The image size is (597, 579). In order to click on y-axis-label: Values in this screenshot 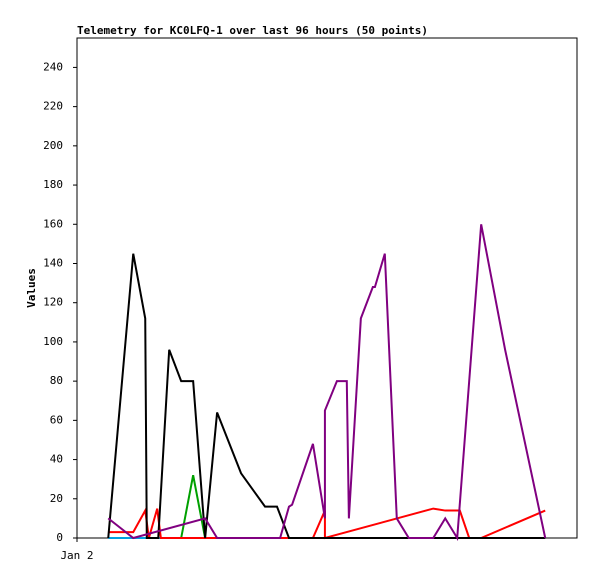, I will do `click(31, 288)`.